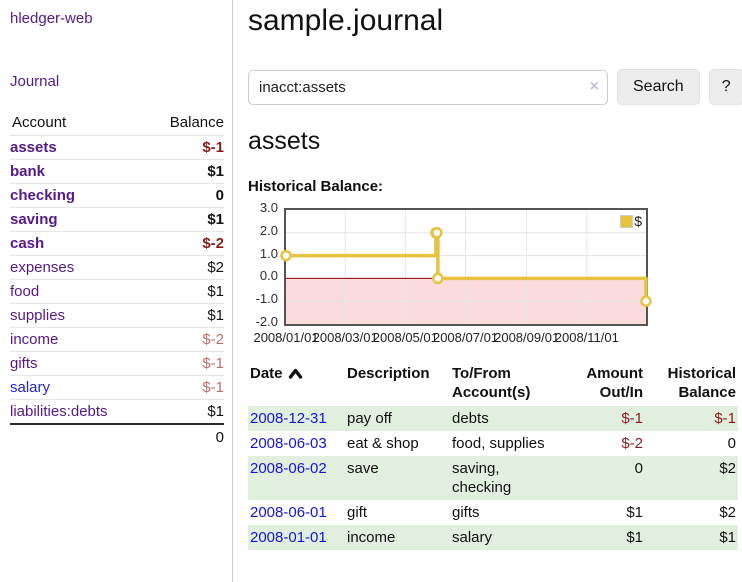 This screenshot has width=742, height=582. I want to click on register-header-description: Description, so click(388, 373).